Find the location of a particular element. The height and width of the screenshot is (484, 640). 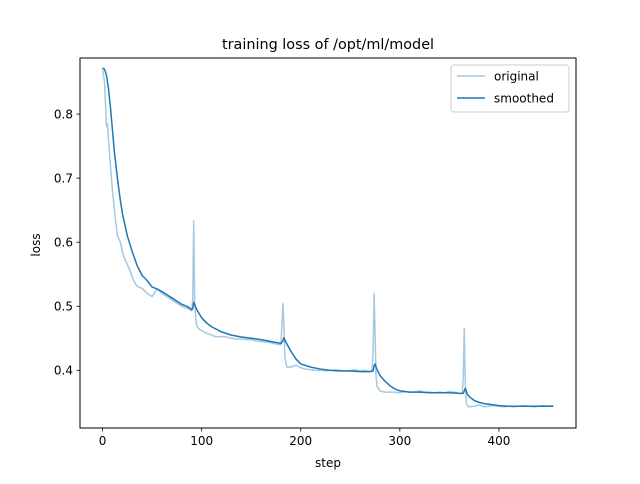

y-tick-label: 0.4 is located at coordinates (63, 371).